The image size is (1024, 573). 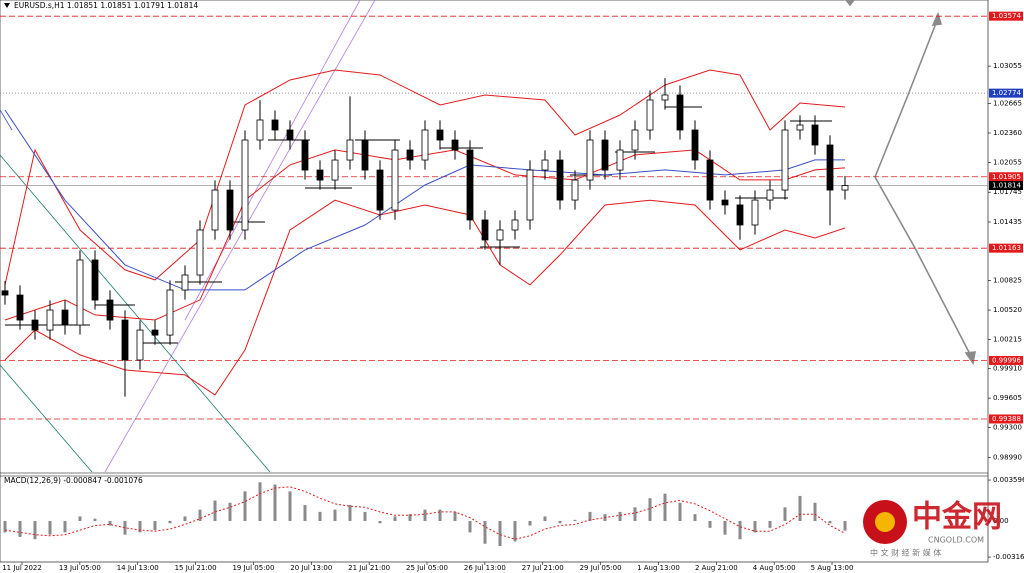 I want to click on y-tick-label: 0.003596, so click(x=1008, y=480).